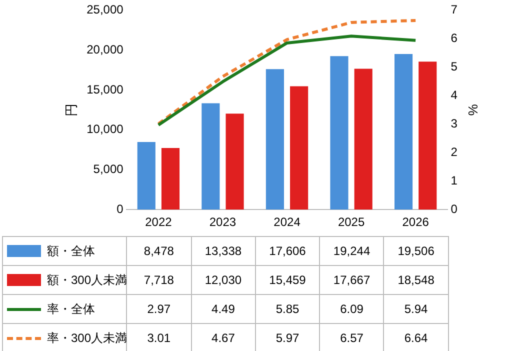 The height and width of the screenshot is (351, 524). I want to click on x-tick-label: 2022, so click(158, 222).